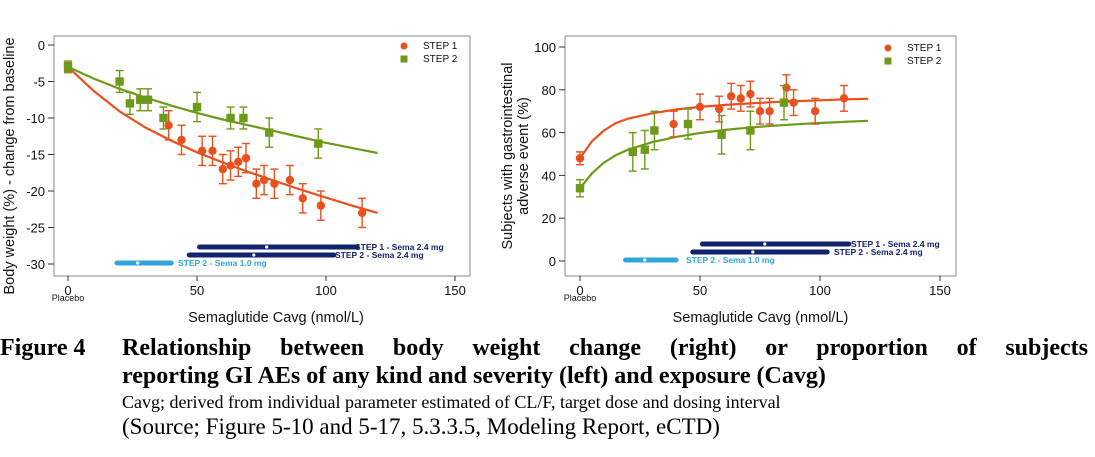 This screenshot has height=457, width=1095. I want to click on y-tick-label: 0, so click(41, 45).